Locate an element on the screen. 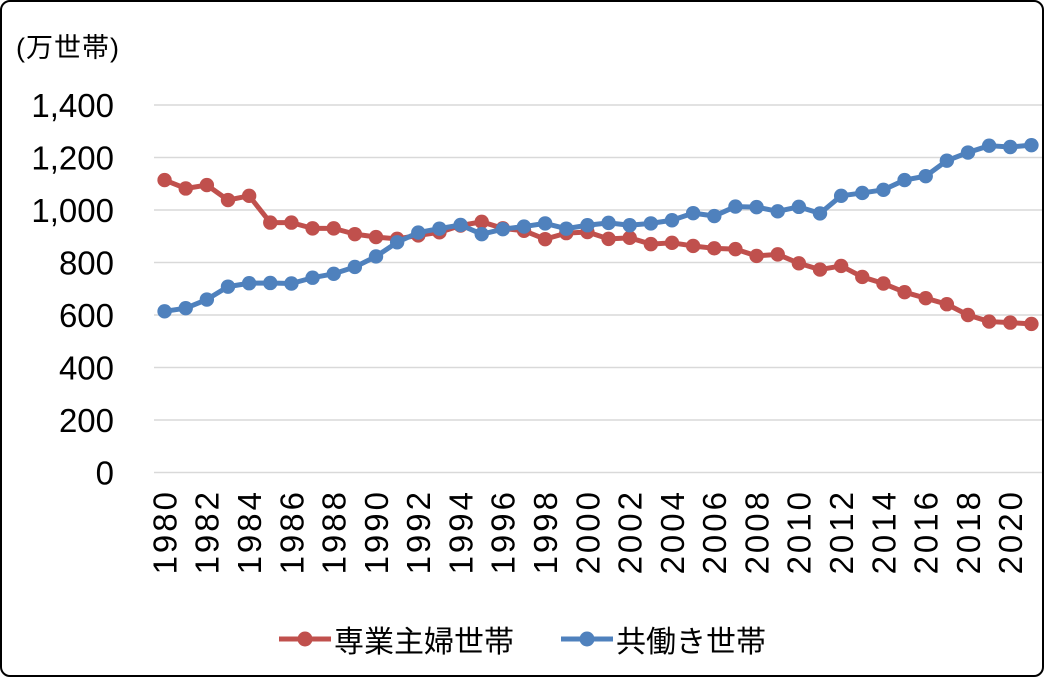  y-axis-tick-label: 200 is located at coordinates (86, 420).